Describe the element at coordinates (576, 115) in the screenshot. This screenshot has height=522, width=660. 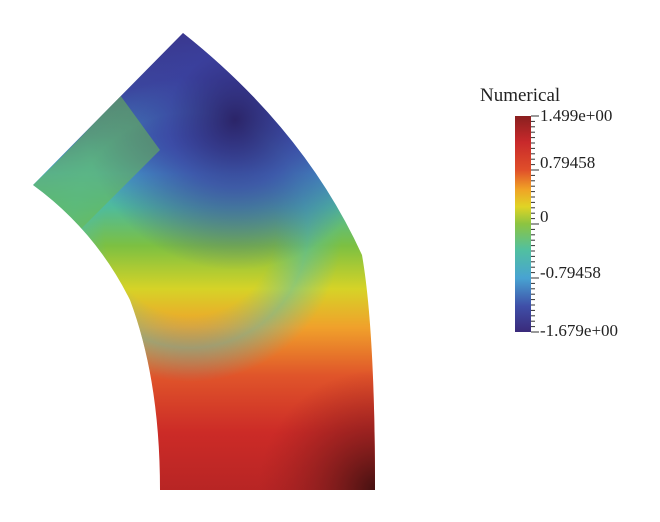
I see `colorbar-tick-label: 1.499e+00` at that location.